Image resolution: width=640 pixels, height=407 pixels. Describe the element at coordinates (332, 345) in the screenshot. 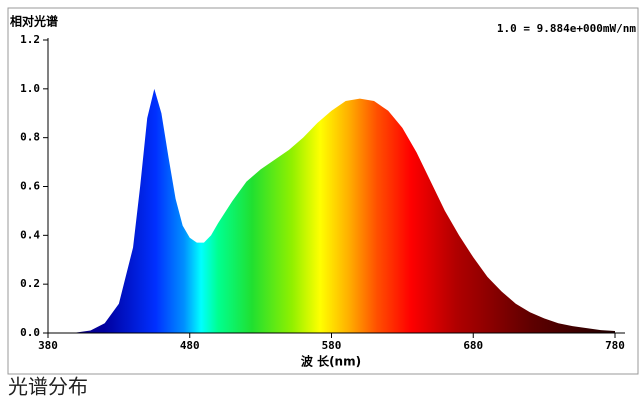

I see `x-tick-label: 580` at that location.